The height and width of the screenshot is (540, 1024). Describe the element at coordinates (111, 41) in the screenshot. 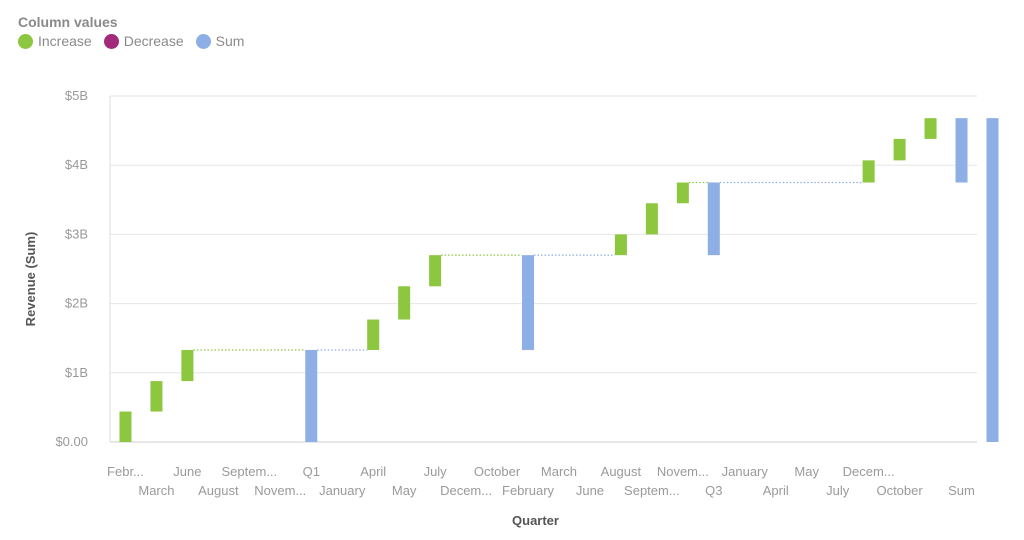

I see `legend-swatch-decrease` at that location.